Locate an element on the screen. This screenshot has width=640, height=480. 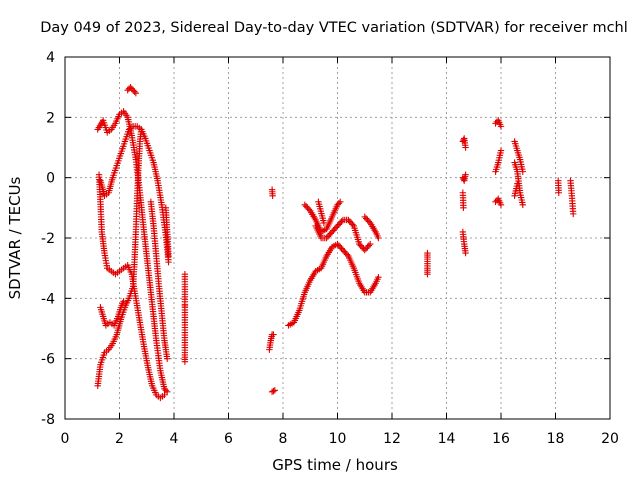
x-tick-label: 14 is located at coordinates (447, 439).